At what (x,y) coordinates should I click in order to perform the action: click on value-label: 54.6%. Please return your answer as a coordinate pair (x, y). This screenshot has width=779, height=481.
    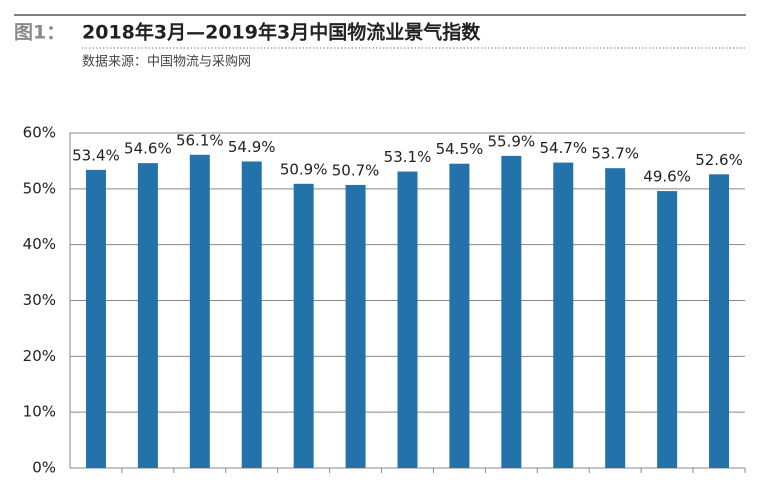
    Looking at the image, I should click on (148, 149).